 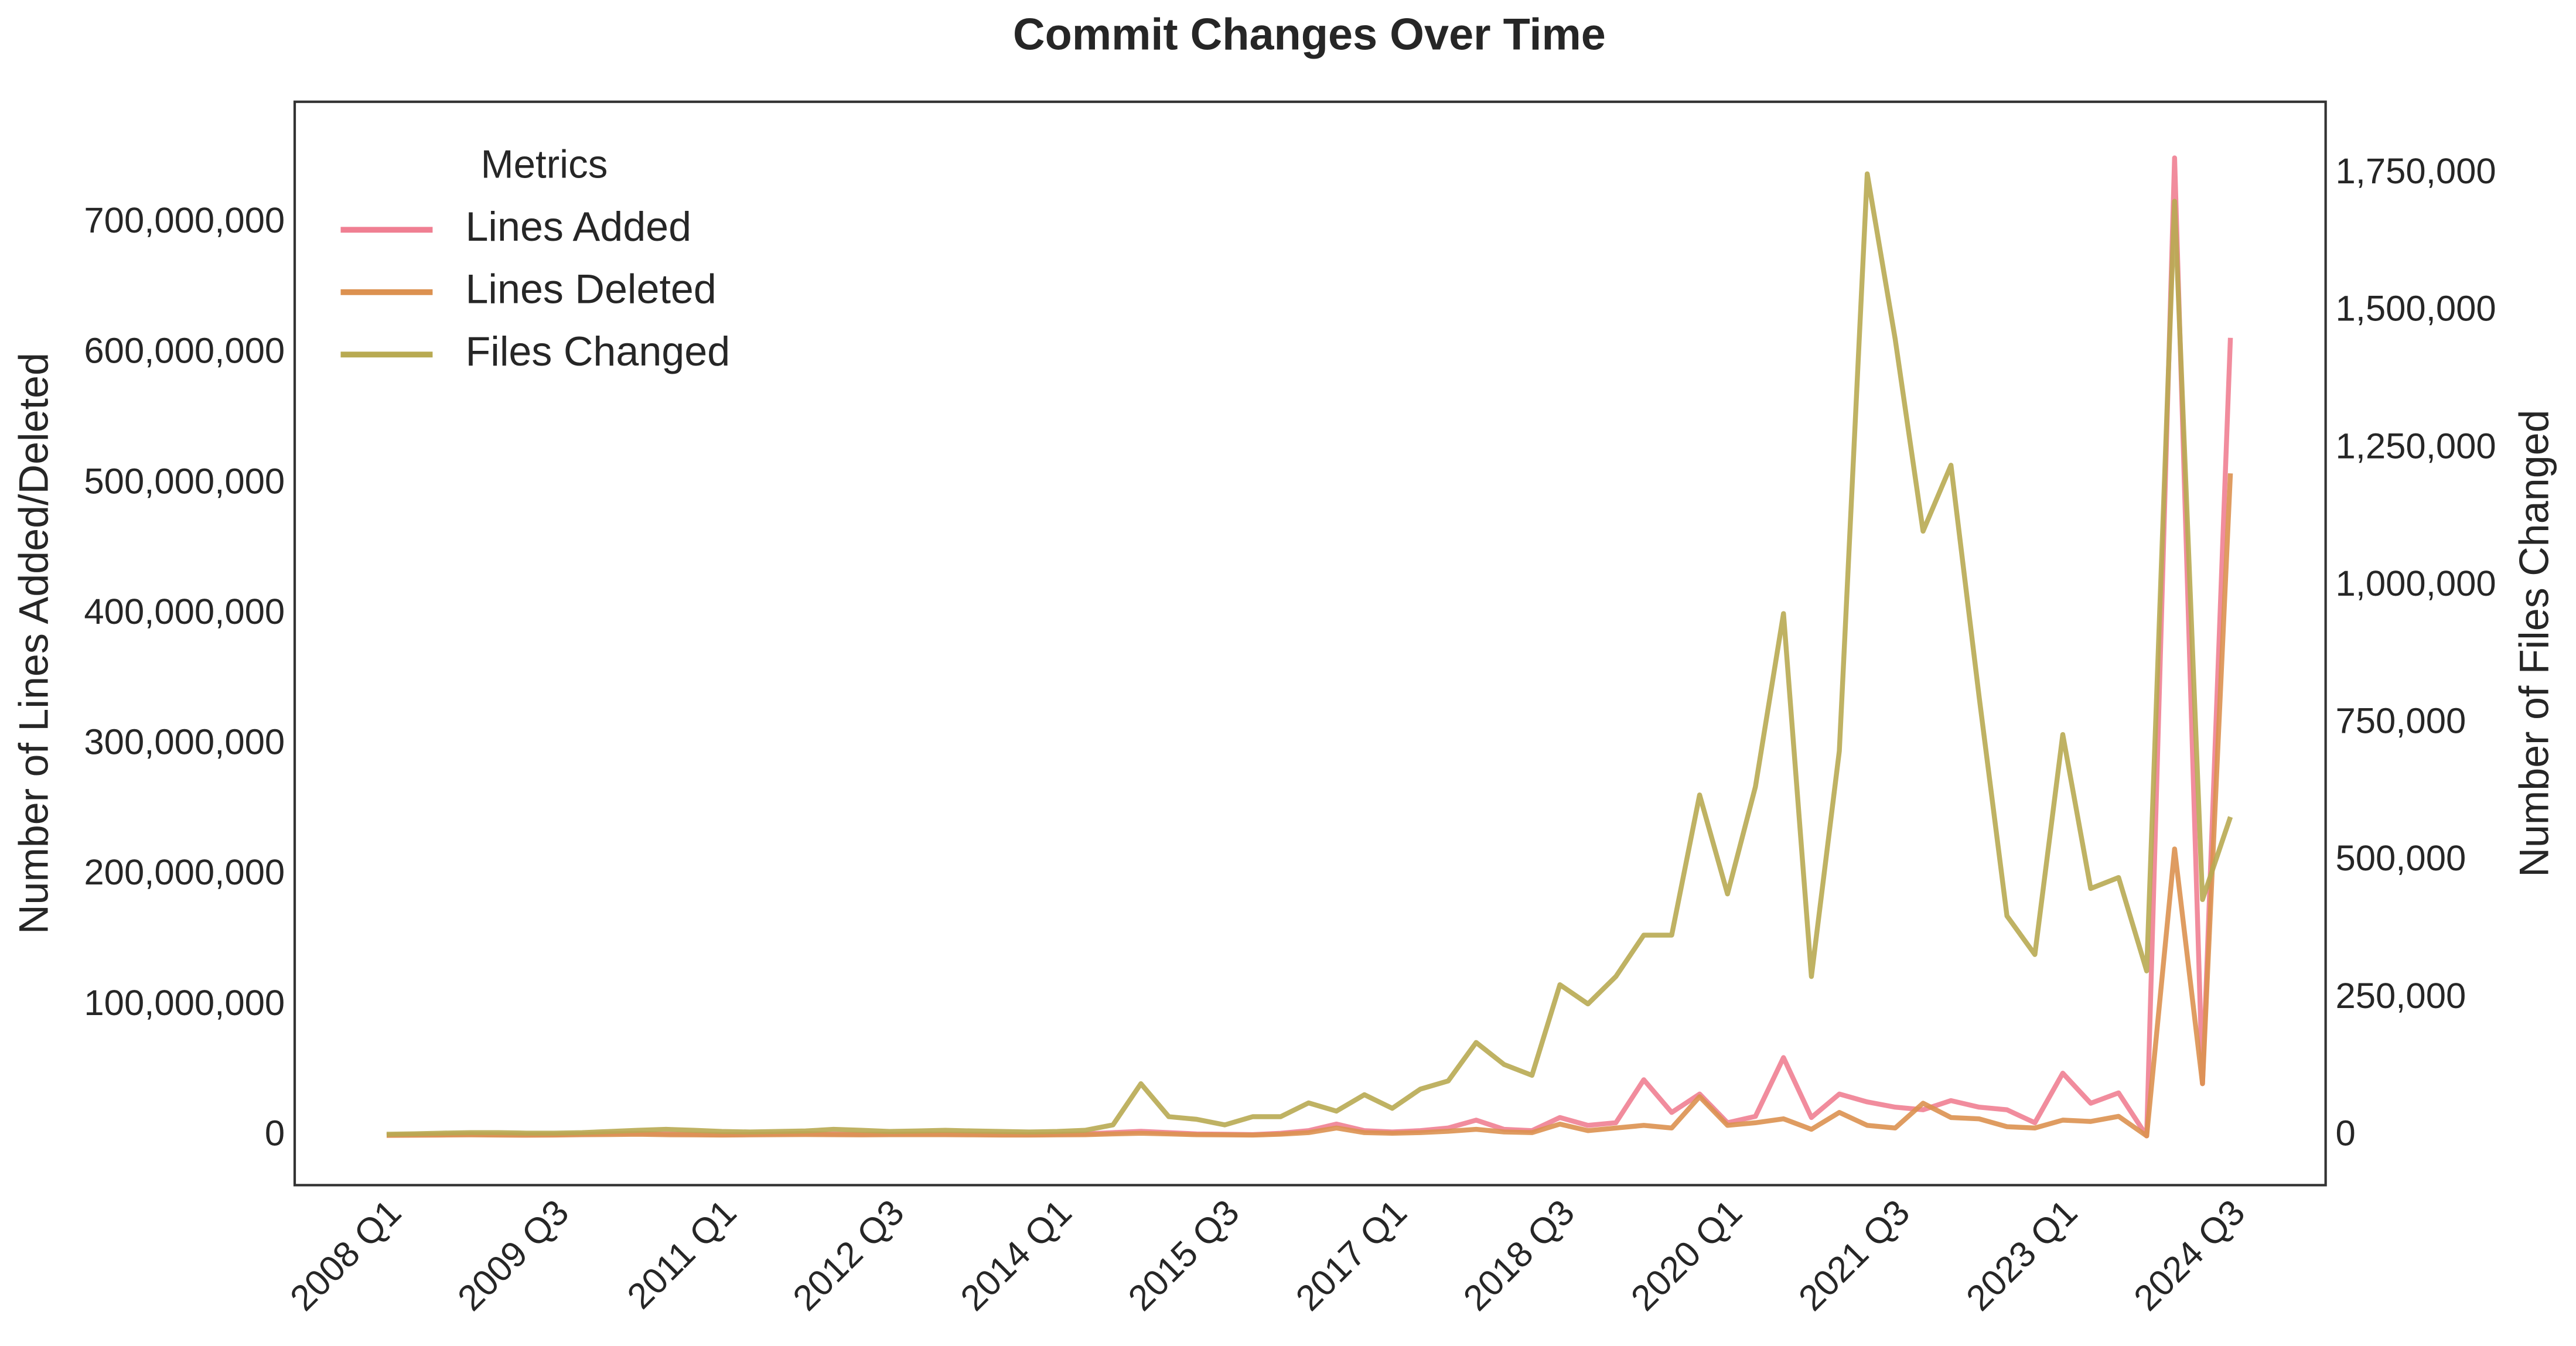 What do you see at coordinates (2345, 1133) in the screenshot?
I see `y2-tick-label: 0` at bounding box center [2345, 1133].